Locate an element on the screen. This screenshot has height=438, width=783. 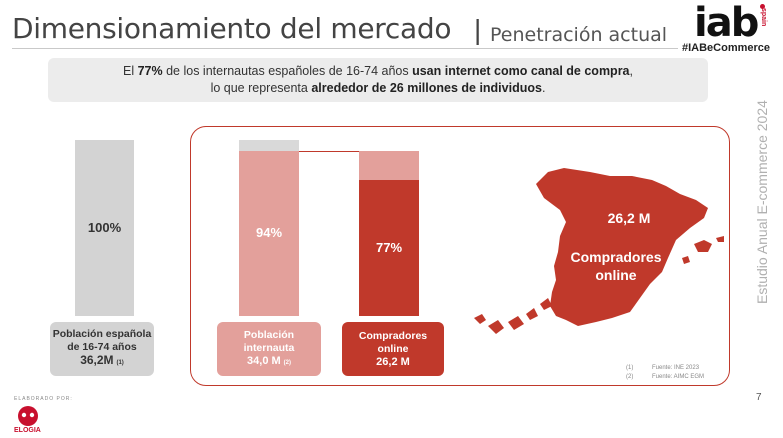
bar-value-label-internauta: 94% is located at coordinates (269, 233).